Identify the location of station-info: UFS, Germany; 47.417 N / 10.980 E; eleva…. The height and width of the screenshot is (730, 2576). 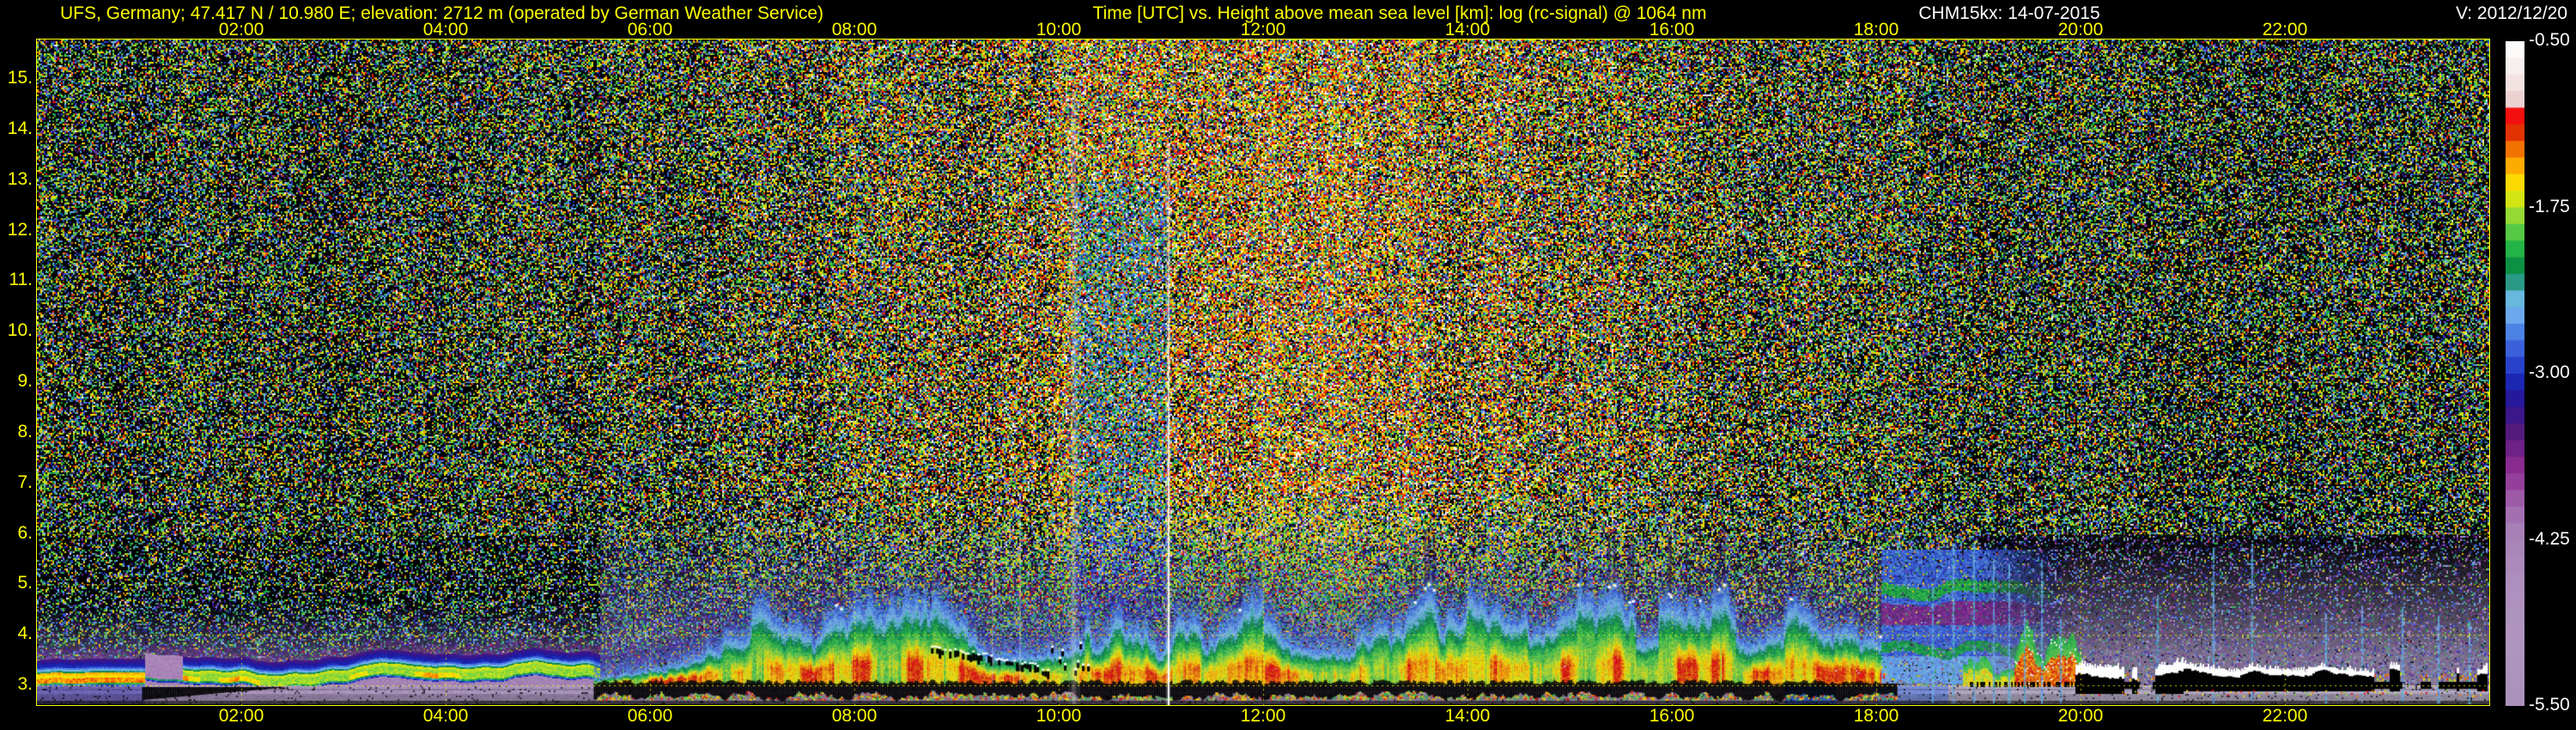
(442, 13).